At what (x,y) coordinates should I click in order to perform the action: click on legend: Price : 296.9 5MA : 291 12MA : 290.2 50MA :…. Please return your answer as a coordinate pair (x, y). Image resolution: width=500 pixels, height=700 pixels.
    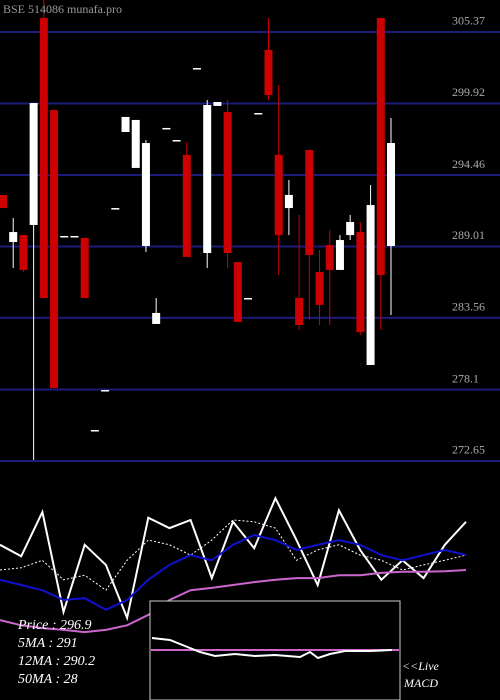
    Looking at the image, I should click on (56, 652).